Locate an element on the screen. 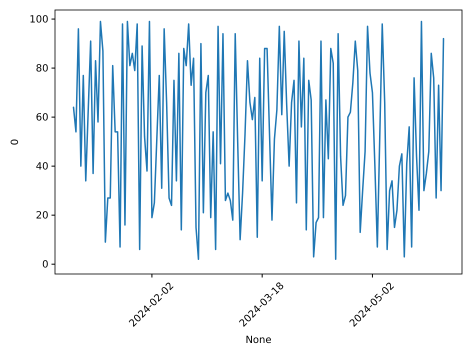 The image size is (474, 355). y-axis-title: 0 is located at coordinates (15, 142).